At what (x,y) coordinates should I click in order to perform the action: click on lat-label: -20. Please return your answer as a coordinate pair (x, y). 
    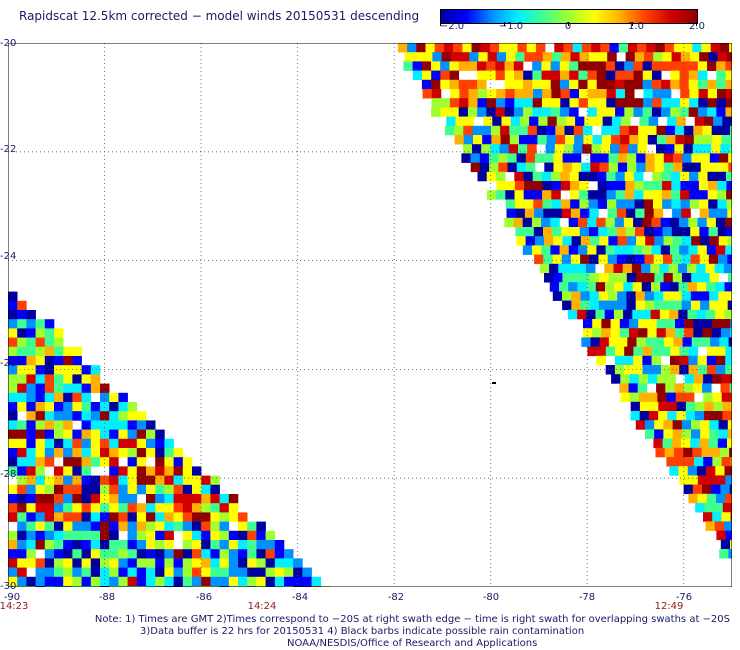
    Looking at the image, I should click on (8, 43).